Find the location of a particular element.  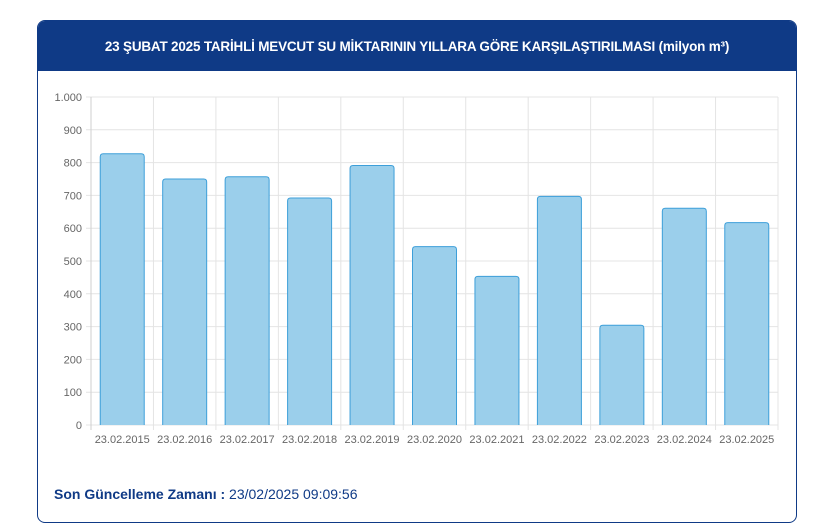

x-tick-label: 23.02.2020 is located at coordinates (434, 440).